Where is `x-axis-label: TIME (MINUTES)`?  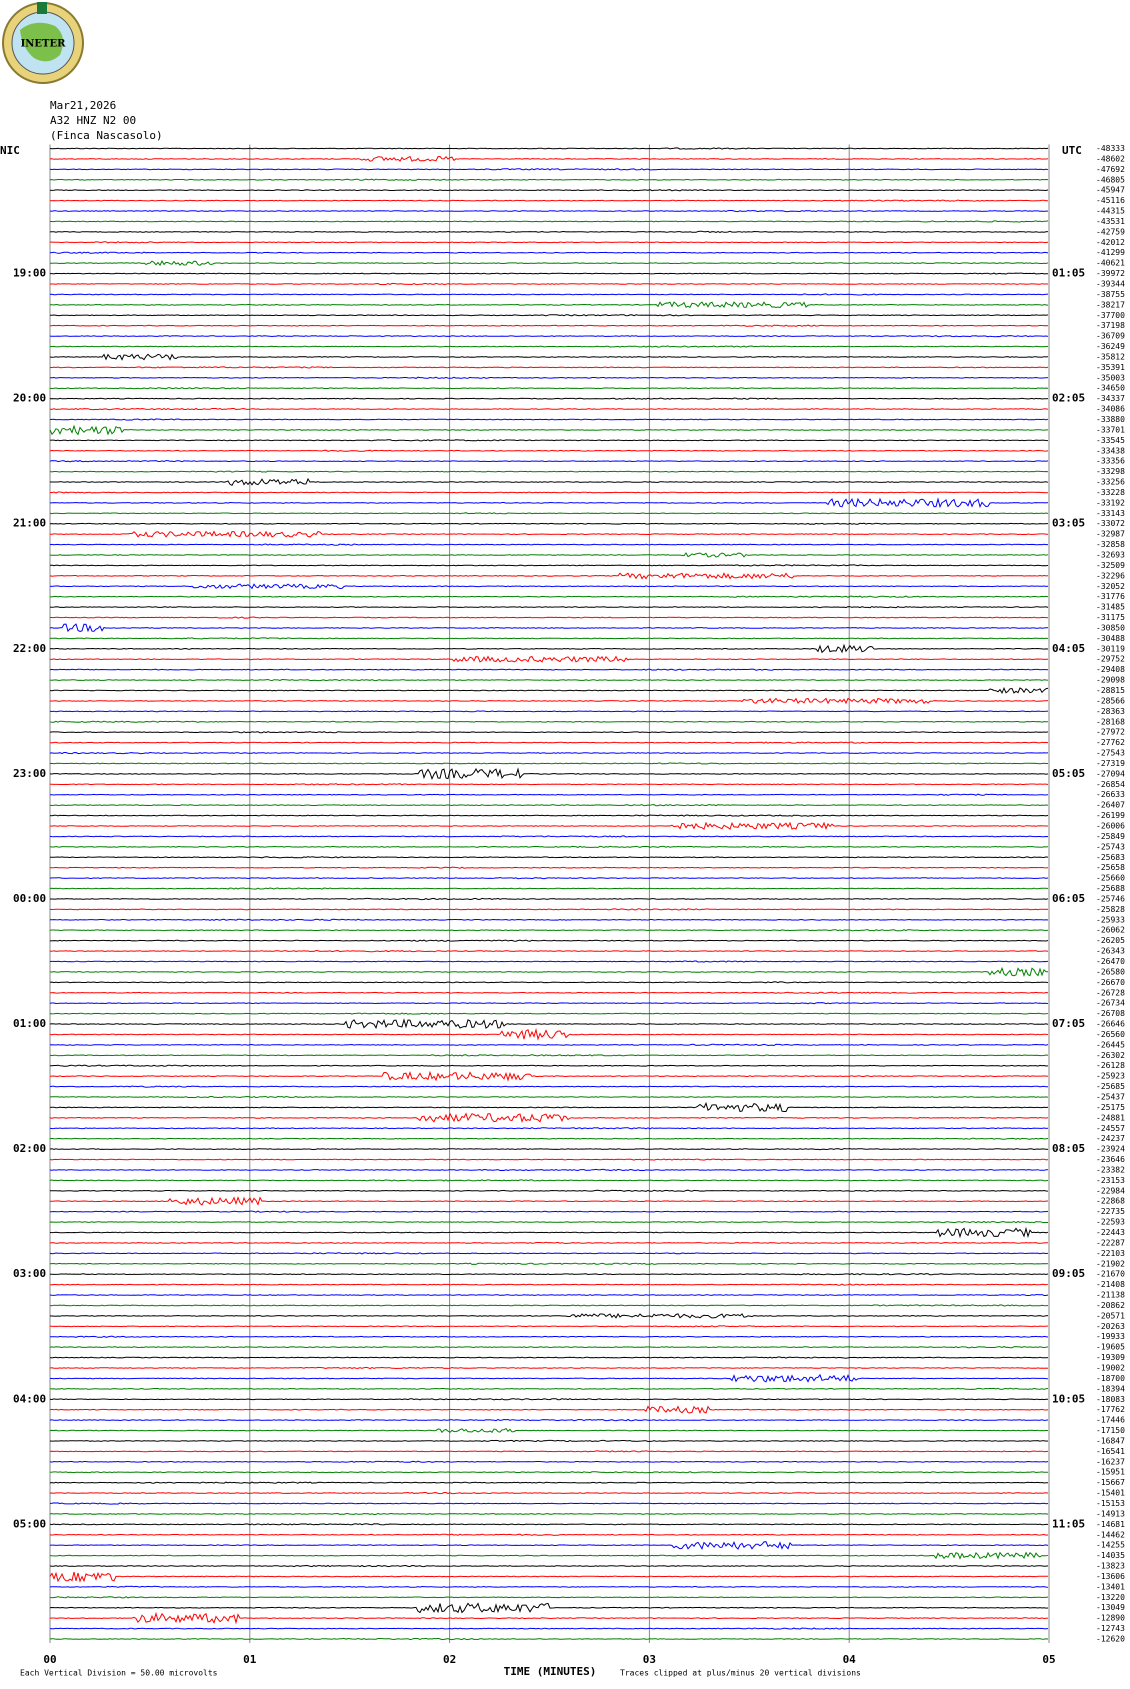
x-axis-label: TIME (MINUTES) is located at coordinates (550, 1671).